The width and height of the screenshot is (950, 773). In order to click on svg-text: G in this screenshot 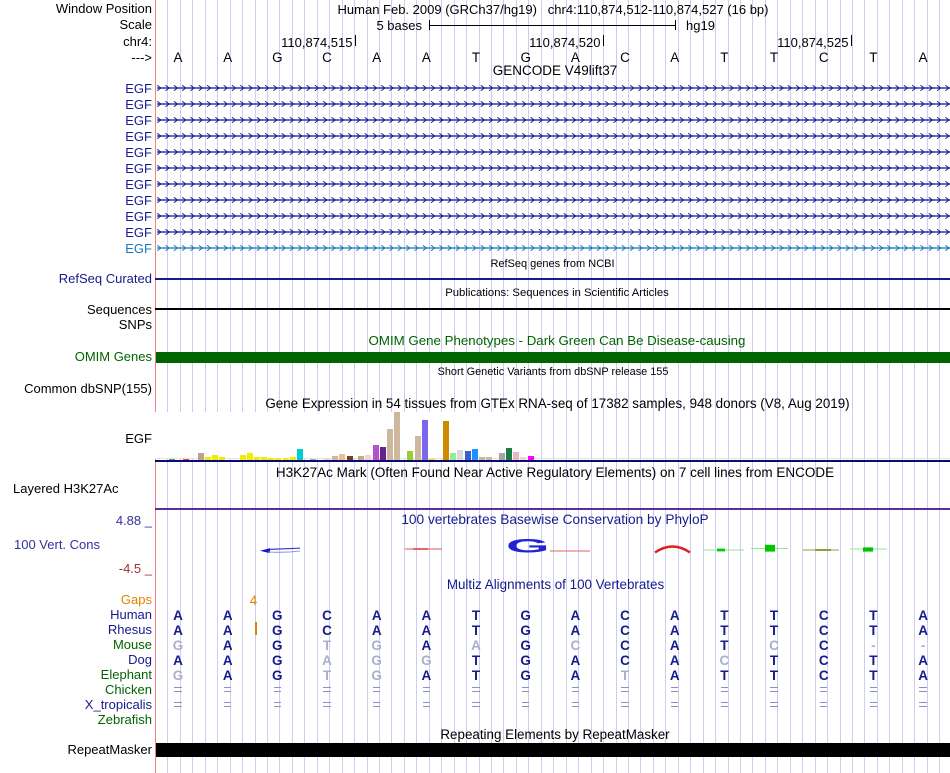, I will do `click(528, 545)`.